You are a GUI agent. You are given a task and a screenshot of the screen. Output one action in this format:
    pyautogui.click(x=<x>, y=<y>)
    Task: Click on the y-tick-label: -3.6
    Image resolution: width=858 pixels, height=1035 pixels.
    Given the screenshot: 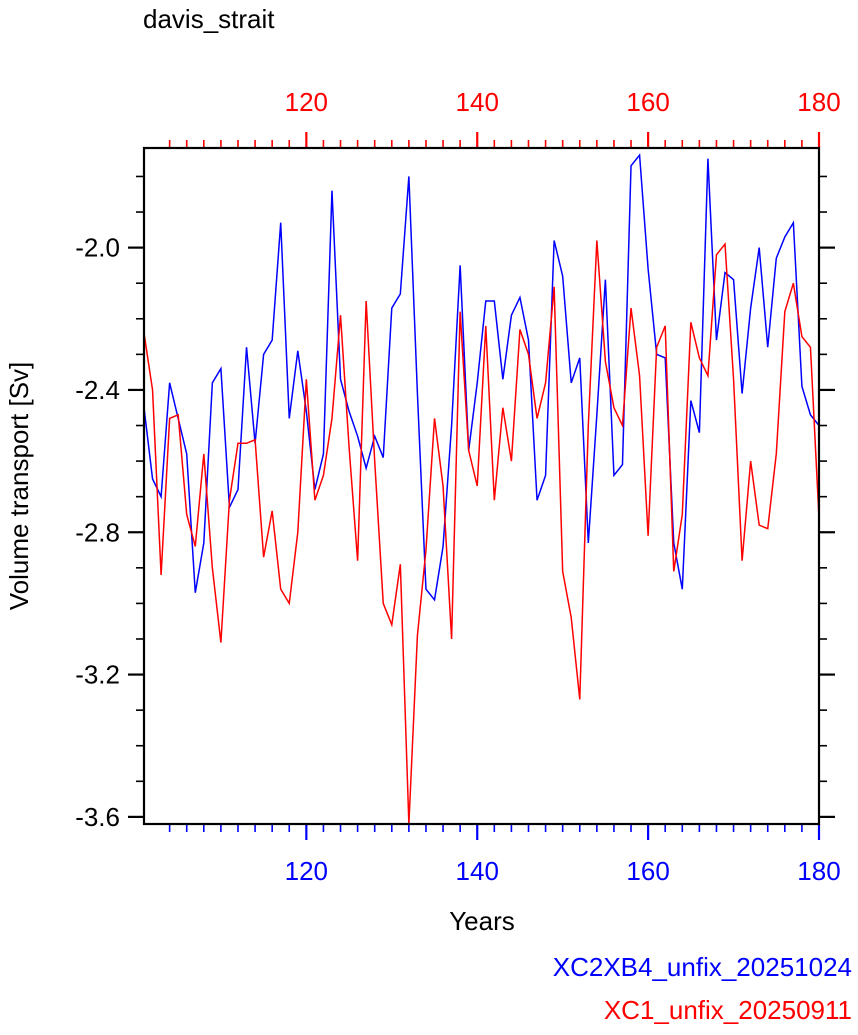 What is the action you would take?
    pyautogui.click(x=97, y=817)
    